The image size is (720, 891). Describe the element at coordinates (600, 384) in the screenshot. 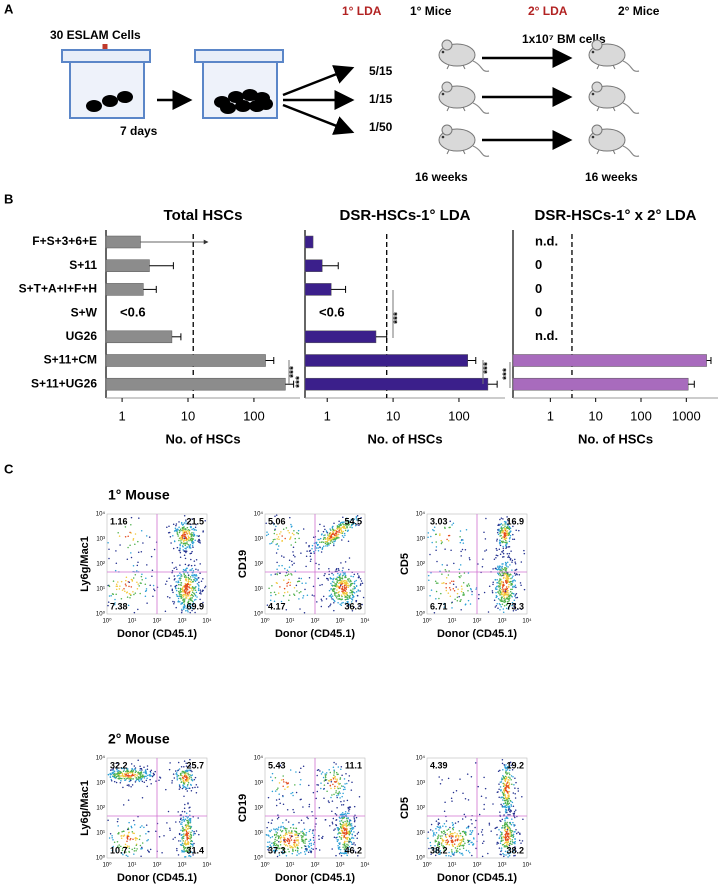

I see `bar` at that location.